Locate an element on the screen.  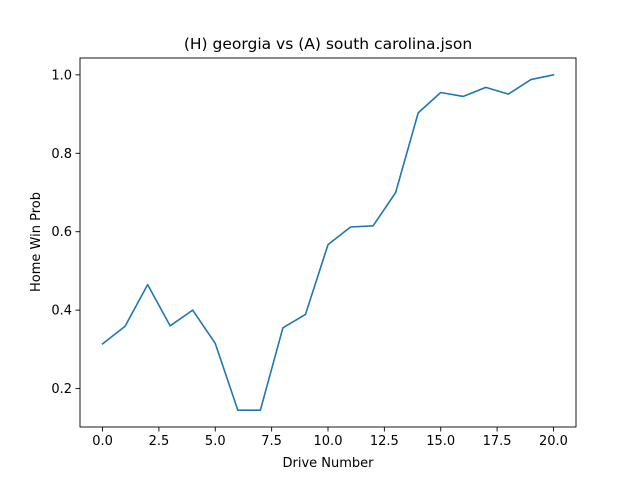
x-tick-label: 15.0 is located at coordinates (440, 441).